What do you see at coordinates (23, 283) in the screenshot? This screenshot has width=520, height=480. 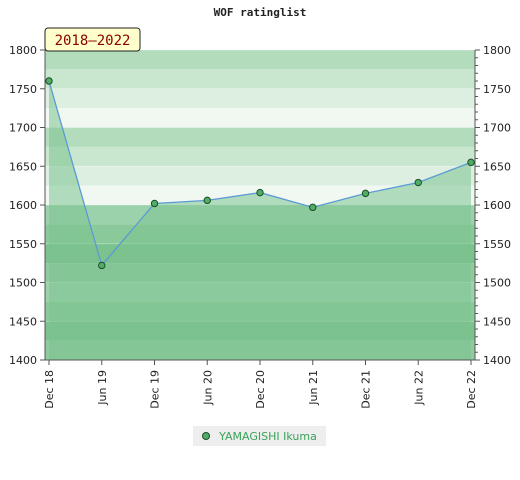 I see `y-tick-label-left: 1500` at bounding box center [23, 283].